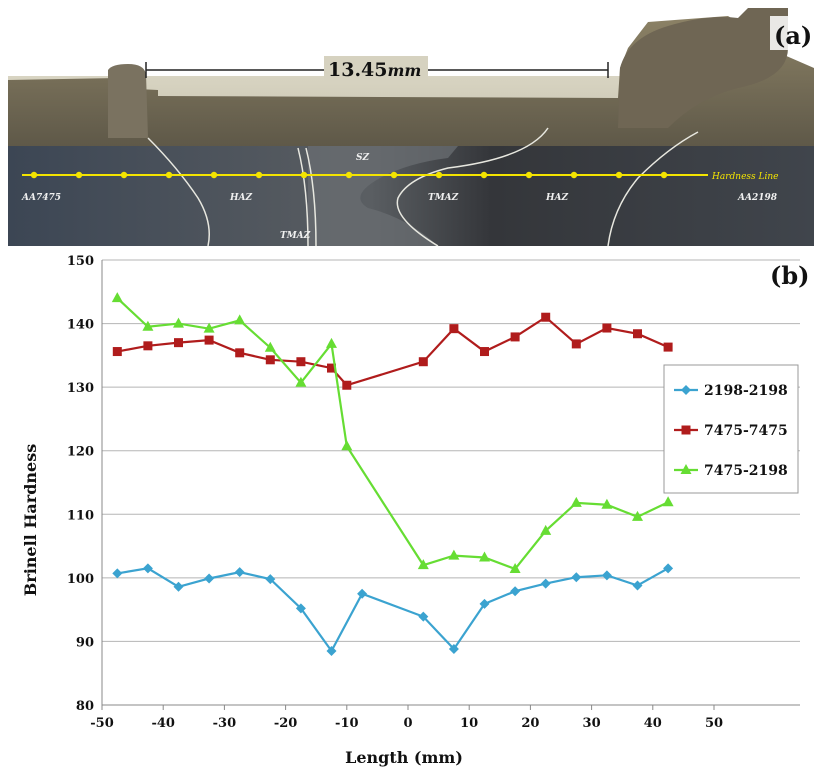  What do you see at coordinates (80, 452) in the screenshot?
I see `y-tick-label: 120` at bounding box center [80, 452].